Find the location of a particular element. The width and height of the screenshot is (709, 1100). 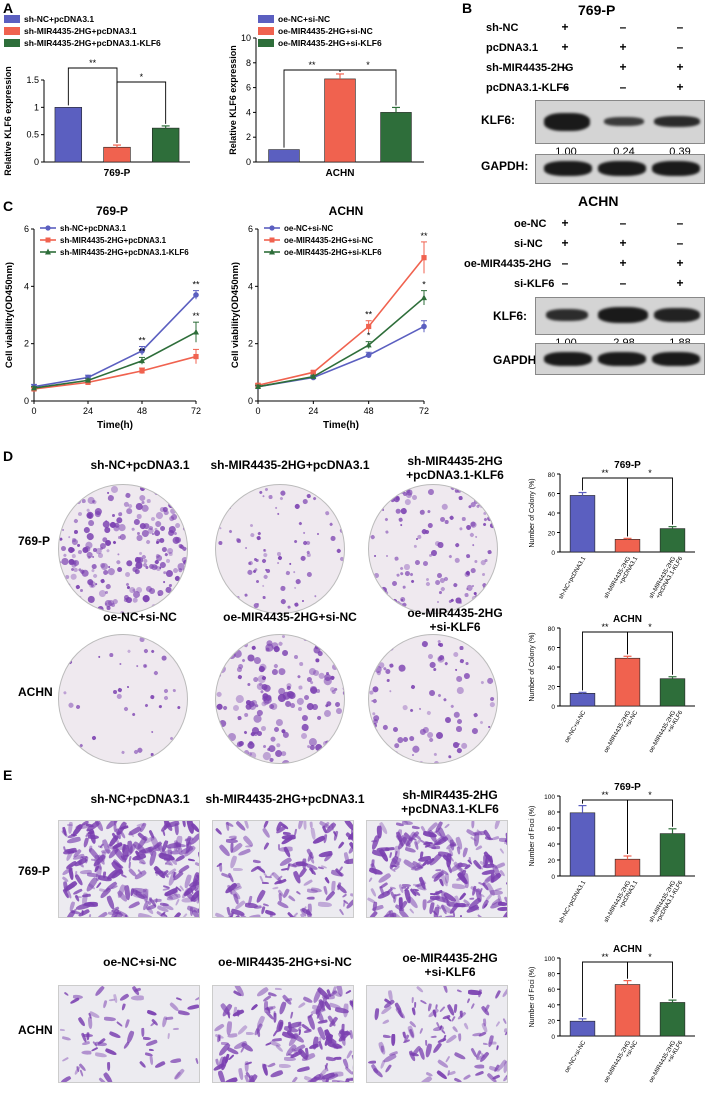

colony-title: oe-MIR4435-2HG+si-NC is located at coordinates (290, 617).